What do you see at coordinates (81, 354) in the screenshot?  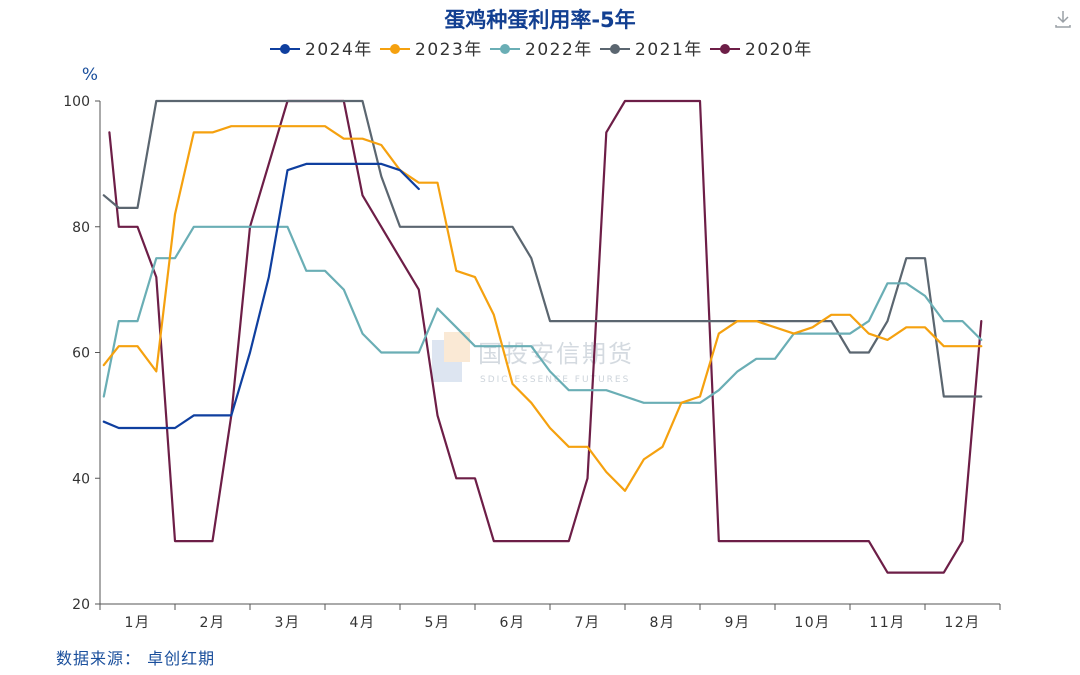 I see `y-tick-label: 60` at bounding box center [81, 354].